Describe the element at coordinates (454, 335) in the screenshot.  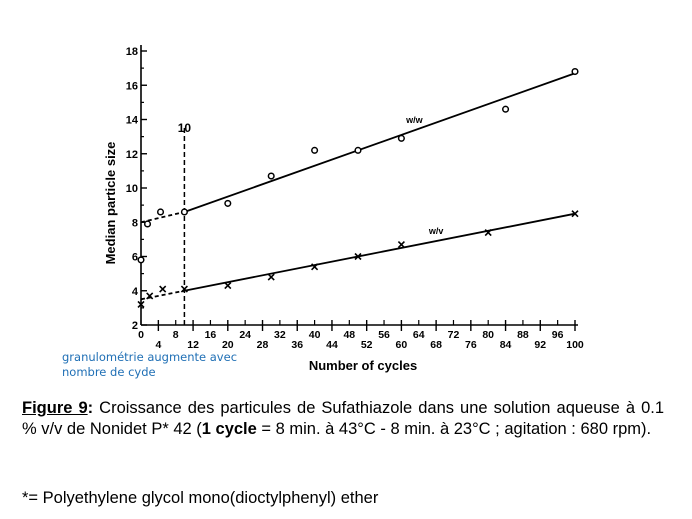
I see `x-tick-label: 72` at that location.